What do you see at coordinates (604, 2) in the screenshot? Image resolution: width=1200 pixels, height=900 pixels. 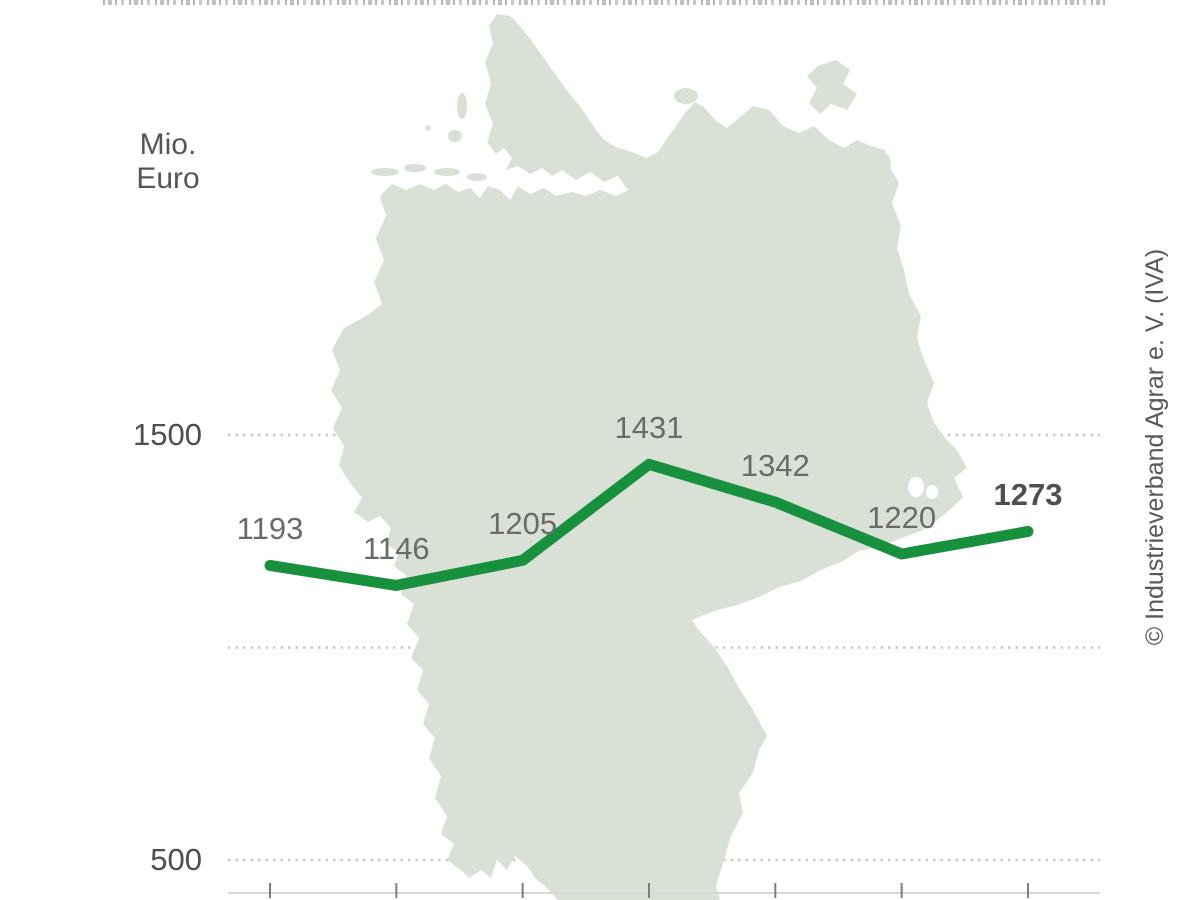 I see `clipped-title-remnant` at bounding box center [604, 2].